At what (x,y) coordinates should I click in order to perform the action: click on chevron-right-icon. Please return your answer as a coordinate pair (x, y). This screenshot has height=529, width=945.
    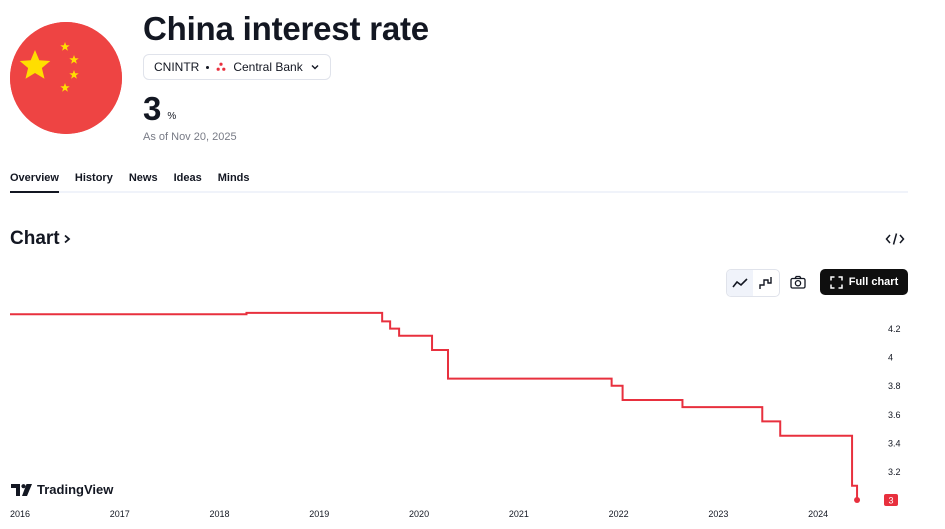
    Looking at the image, I should click on (67, 239).